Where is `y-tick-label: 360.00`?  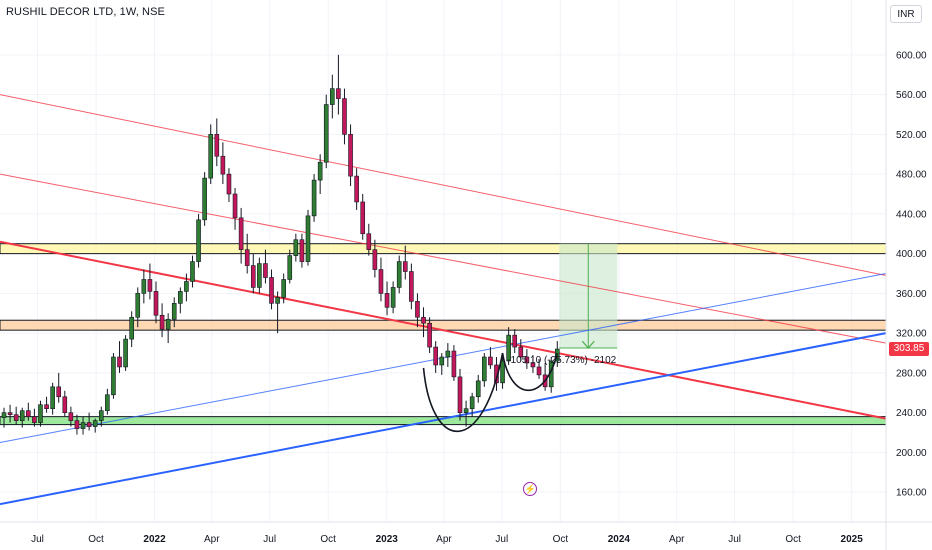 y-tick-label: 360.00 is located at coordinates (911, 294).